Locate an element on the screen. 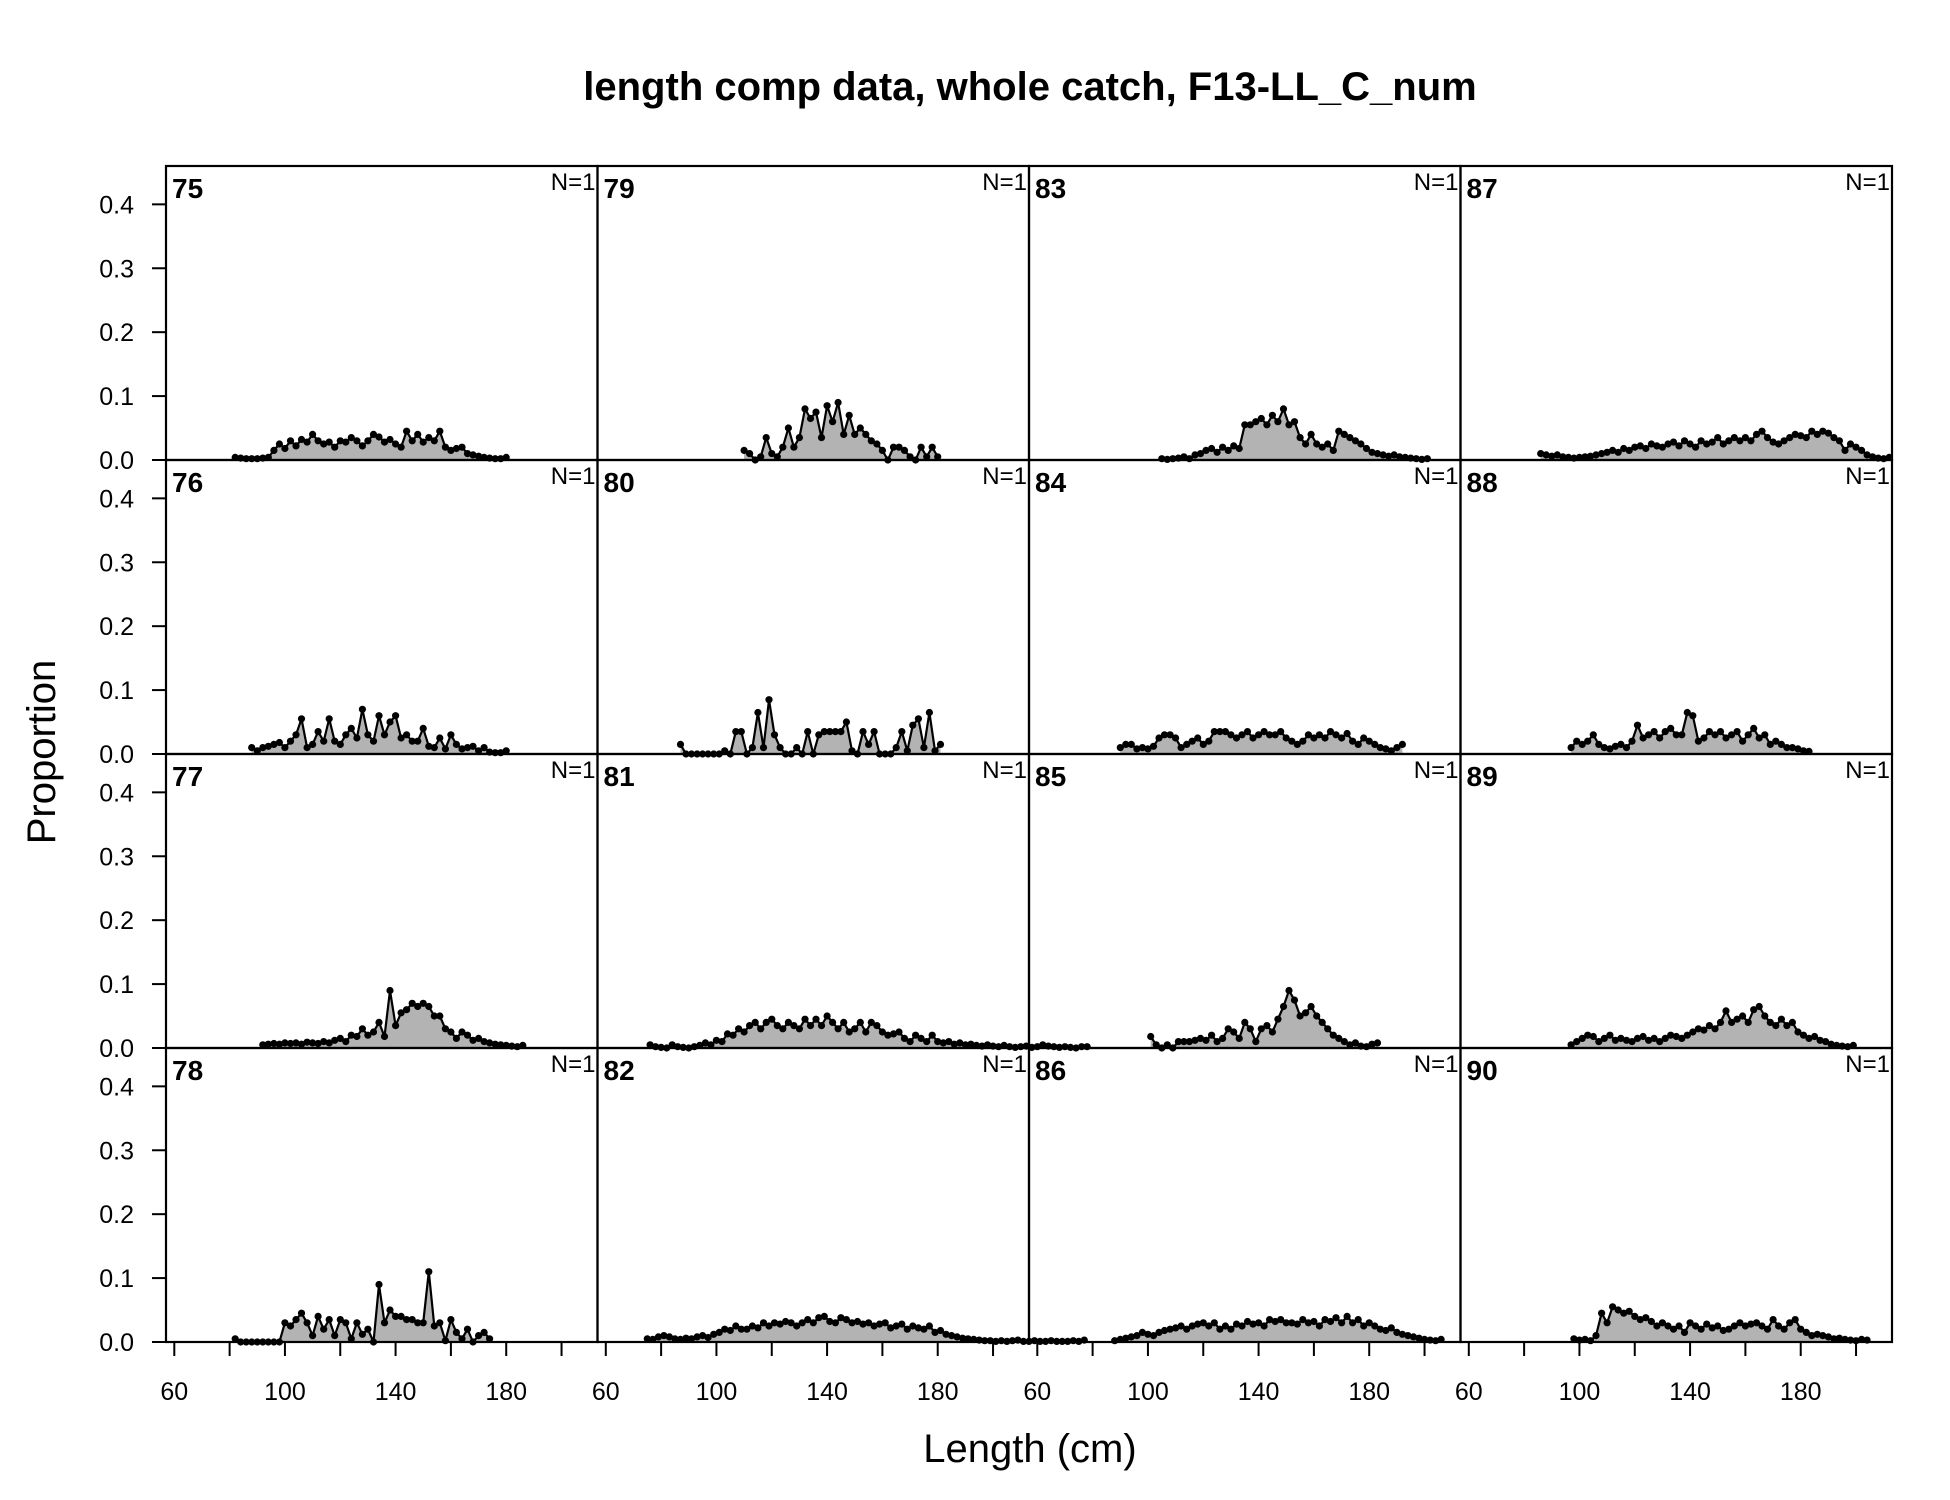 This screenshot has height=1500, width=1950. x-tick-label: 180 is located at coordinates (506, 1392).